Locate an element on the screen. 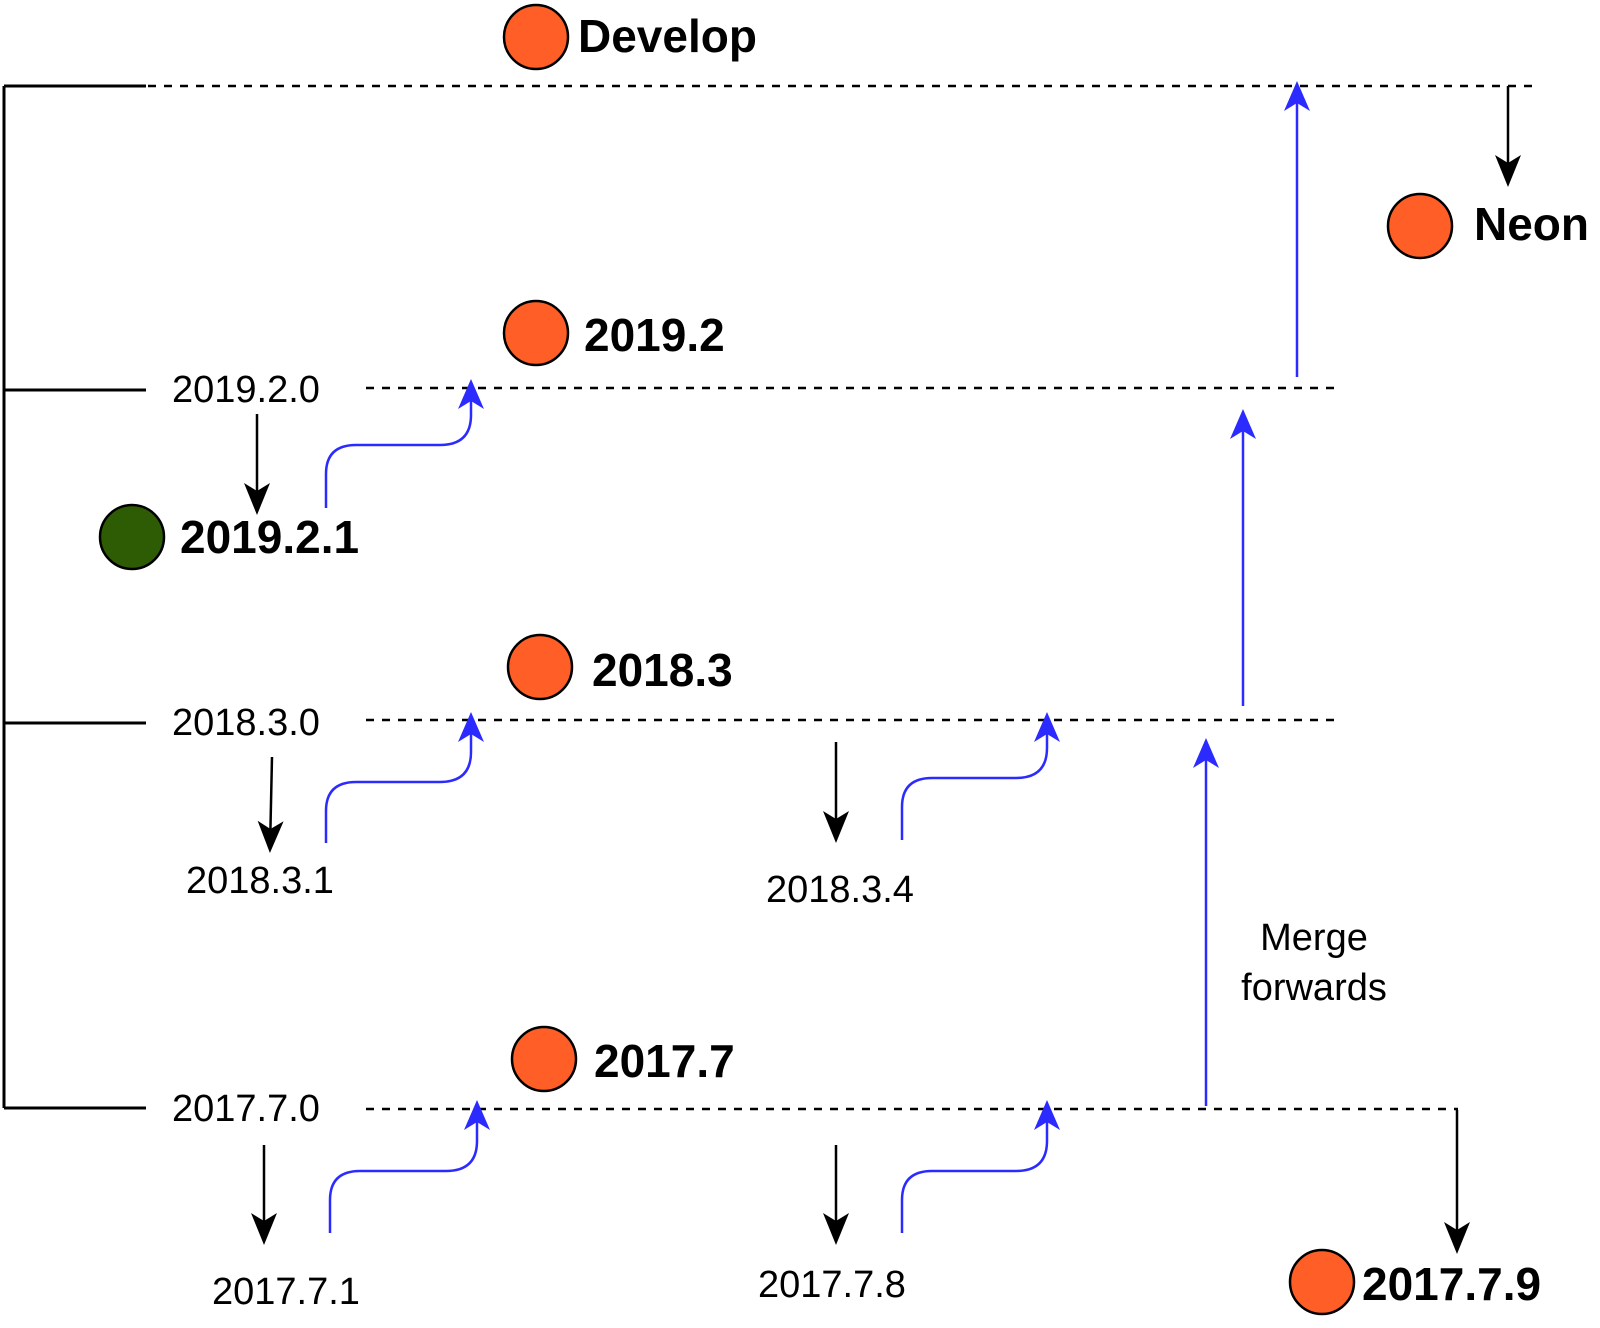 The image size is (1600, 1328). neon-dot is located at coordinates (1420, 226).